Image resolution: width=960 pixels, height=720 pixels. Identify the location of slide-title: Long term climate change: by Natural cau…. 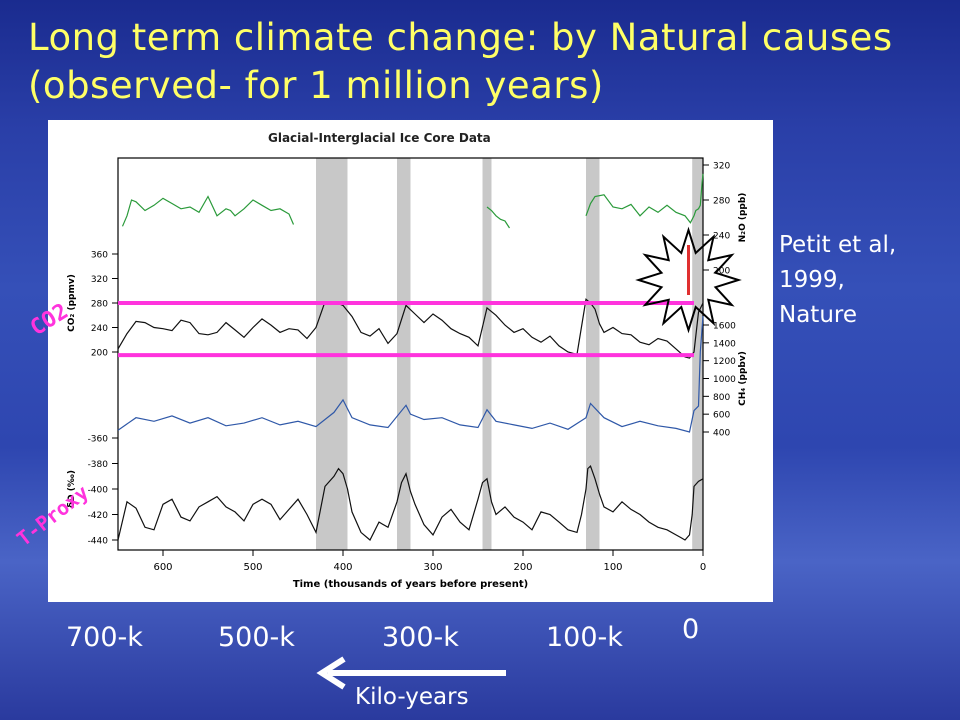
(488, 62).